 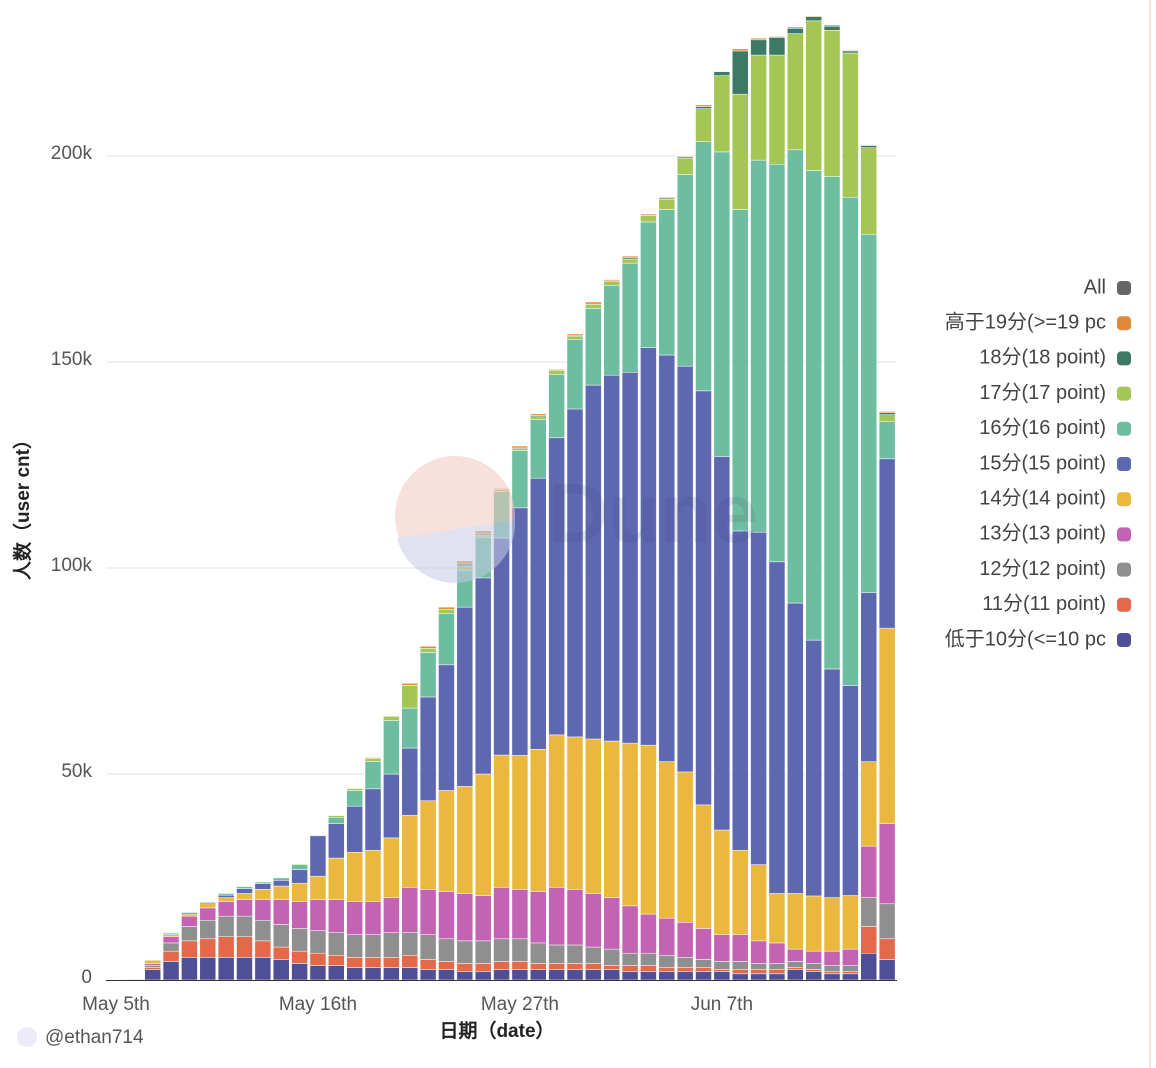 I want to click on legend-label: 11分(11 point), so click(x=1044, y=603).